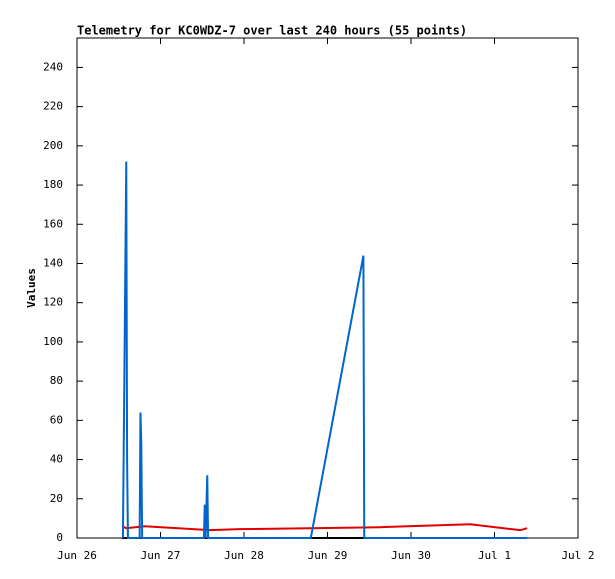  I want to click on y-tick-label: 140, so click(53, 262).